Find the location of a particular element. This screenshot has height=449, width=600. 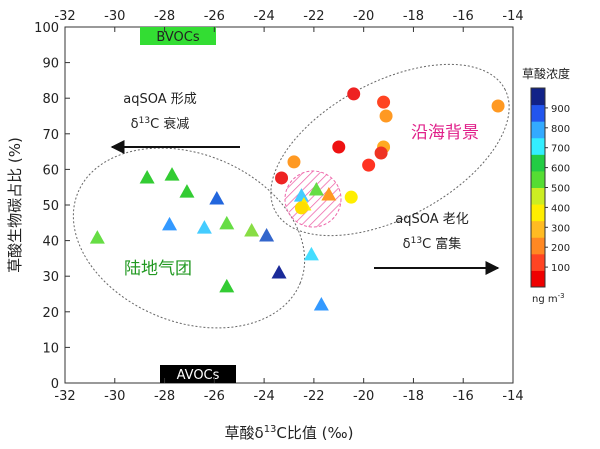

x-tick-label-top: -32 is located at coordinates (64, 16).